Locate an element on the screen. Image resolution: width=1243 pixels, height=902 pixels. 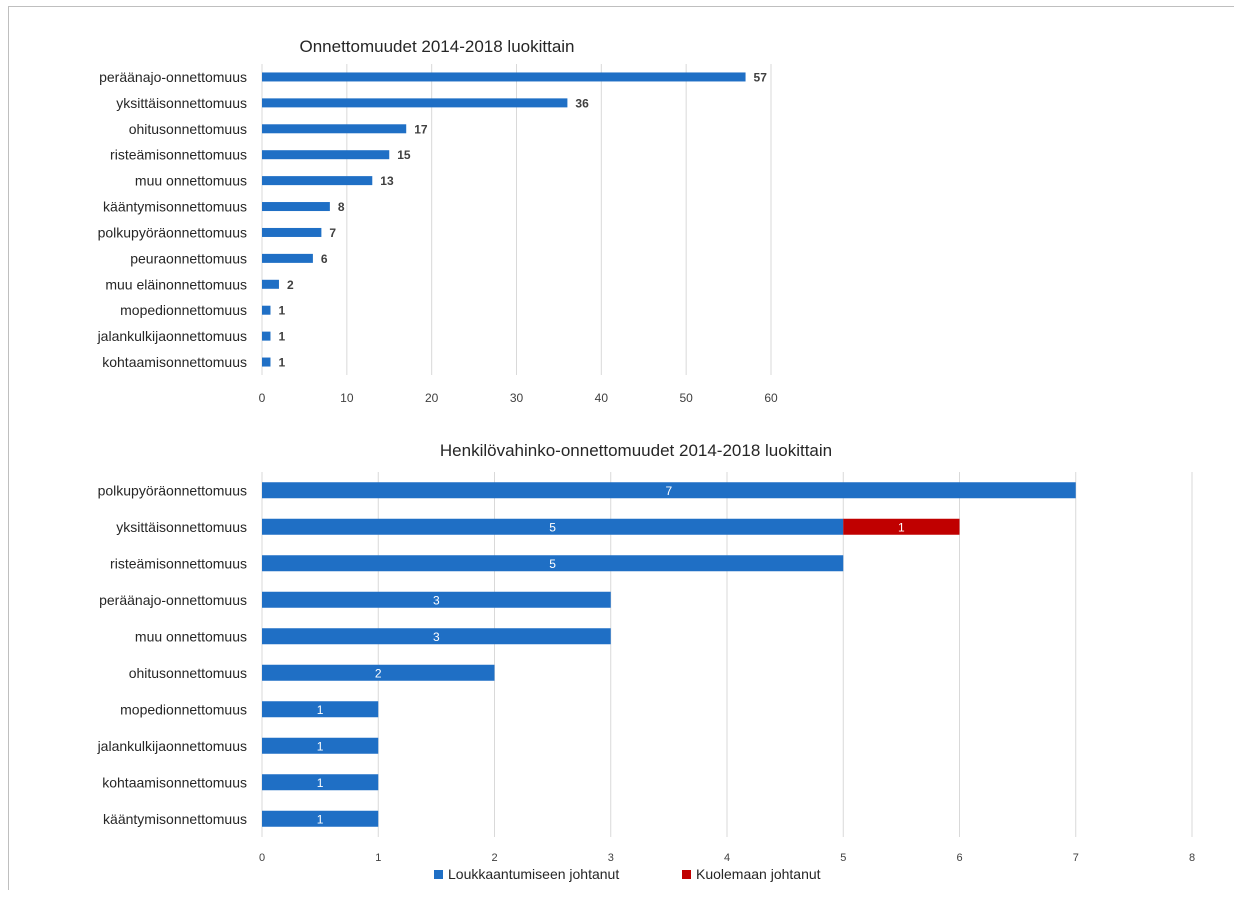
chart-2-data-label: 2 is located at coordinates (378, 673).